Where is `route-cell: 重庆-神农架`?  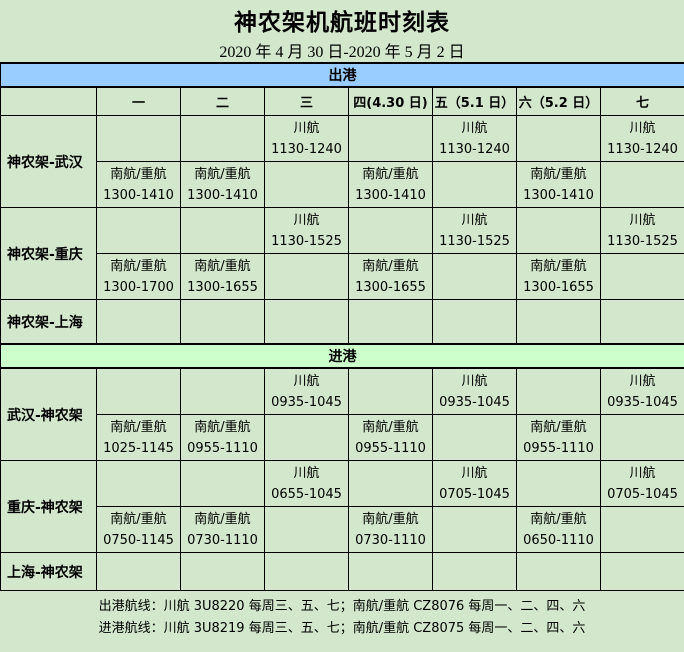
route-cell: 重庆-神农架 is located at coordinates (48, 506).